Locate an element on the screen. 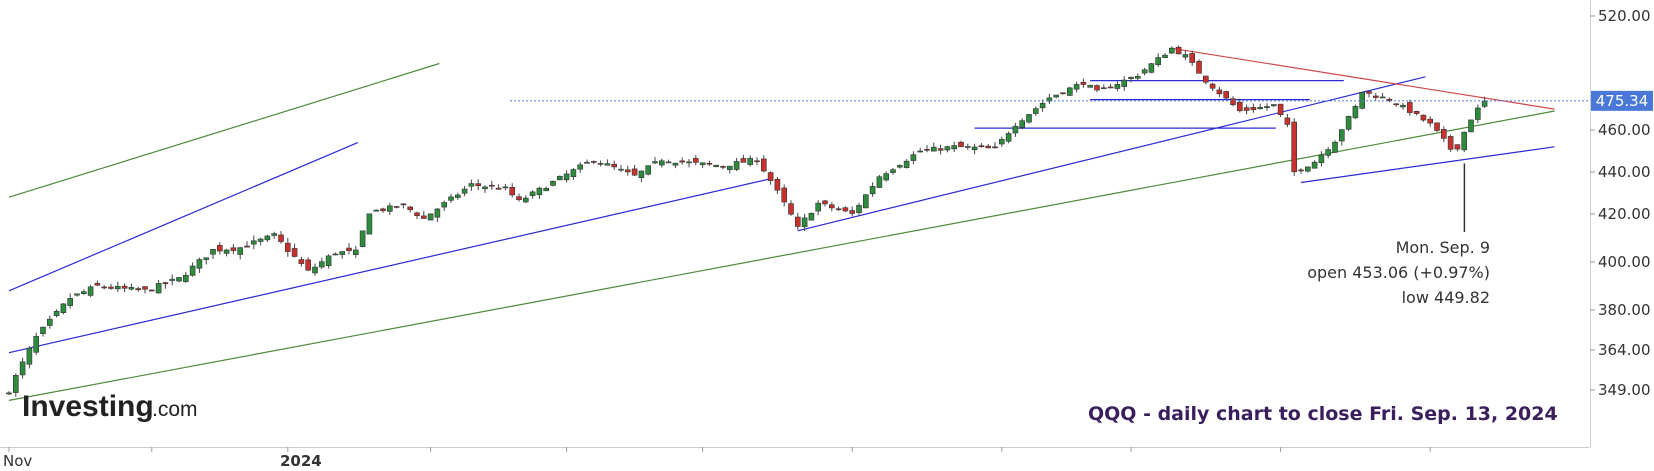  x-tick-marks is located at coordinates (719, 449).